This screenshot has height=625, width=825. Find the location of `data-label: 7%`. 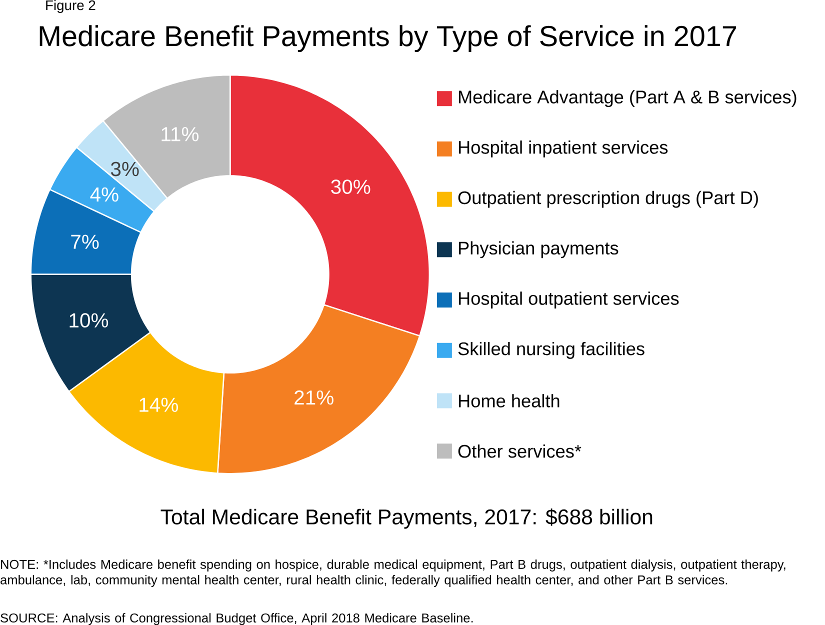

data-label: 7% is located at coordinates (85, 241).